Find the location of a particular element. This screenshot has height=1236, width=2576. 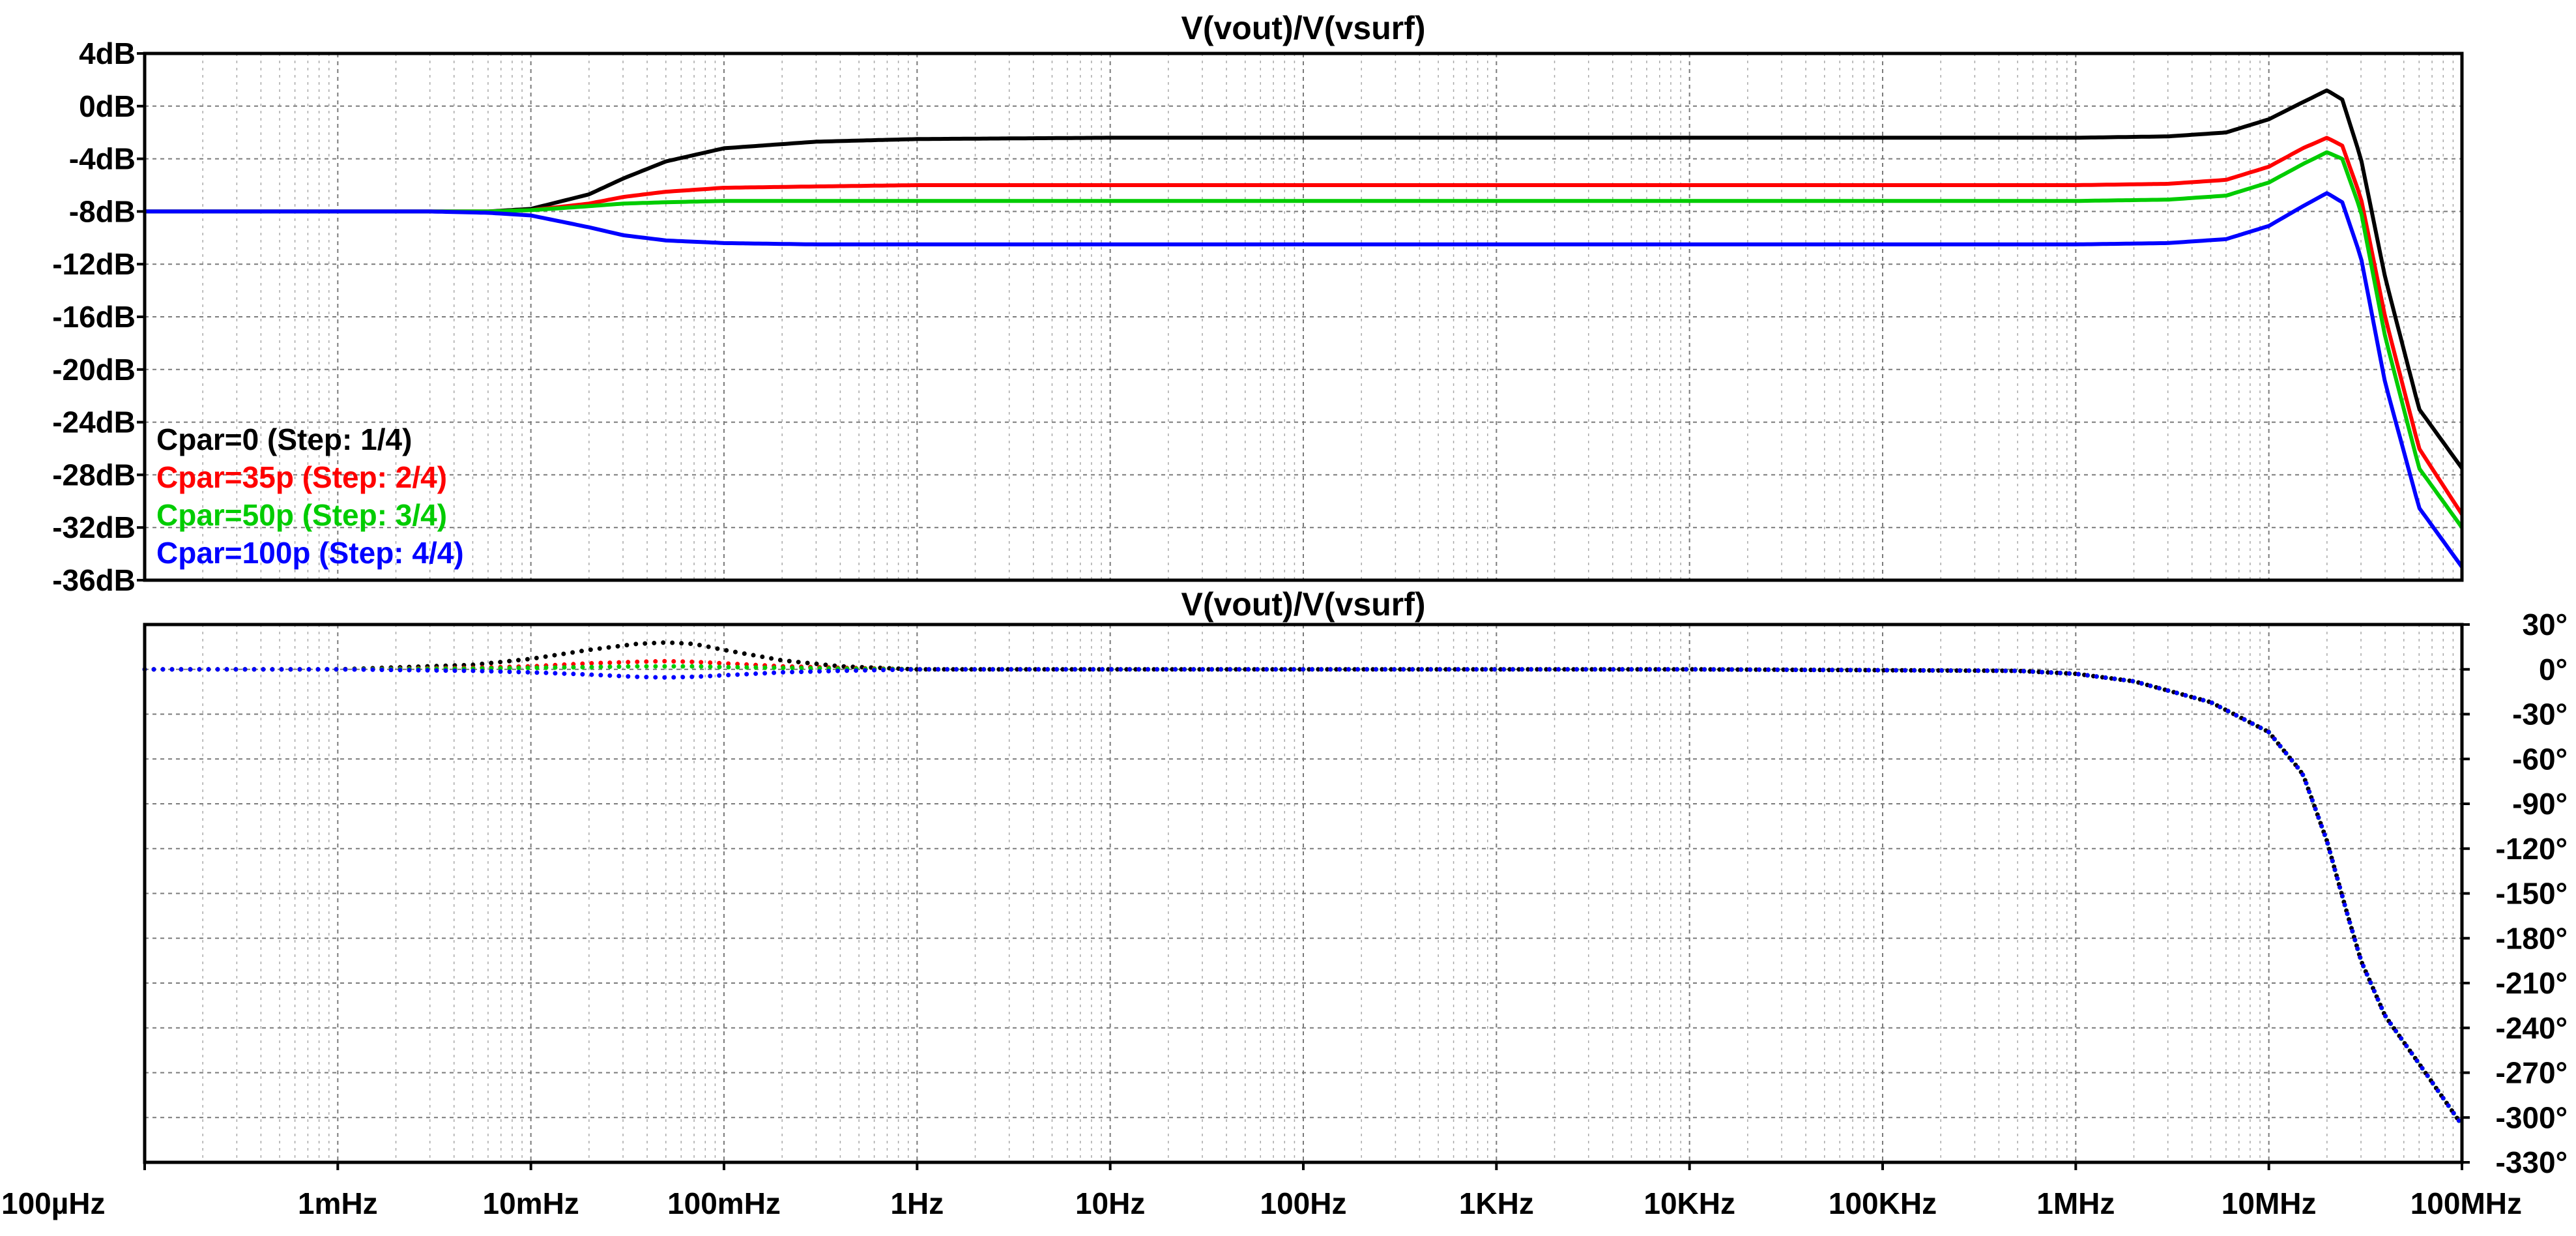

phase-title: V(vout)/V(vsurf) is located at coordinates (1303, 604).